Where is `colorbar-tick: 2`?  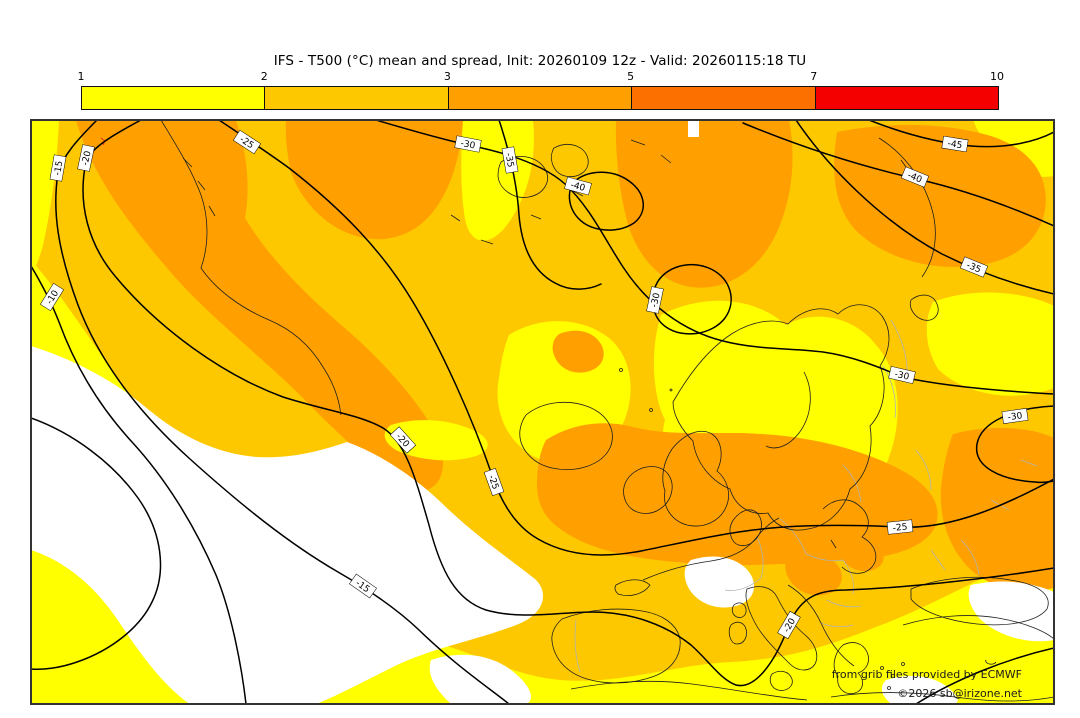 colorbar-tick: 2 is located at coordinates (264, 76).